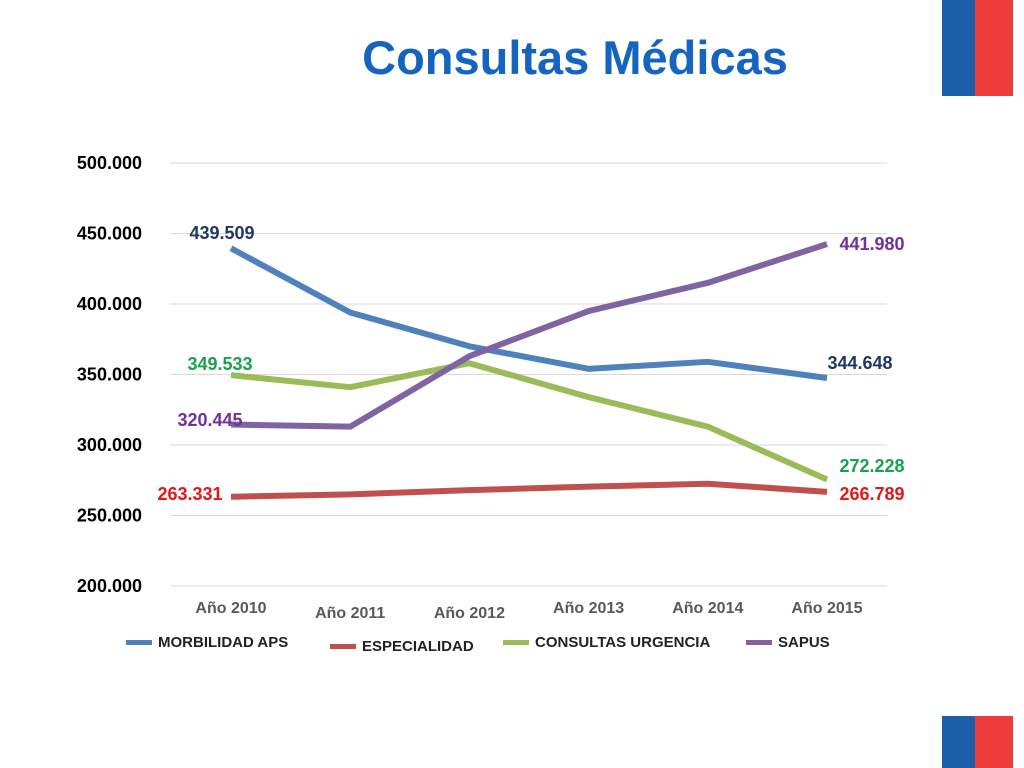 The image size is (1024, 768). Describe the element at coordinates (109, 445) in the screenshot. I see `y-tick-label: 300.000` at that location.